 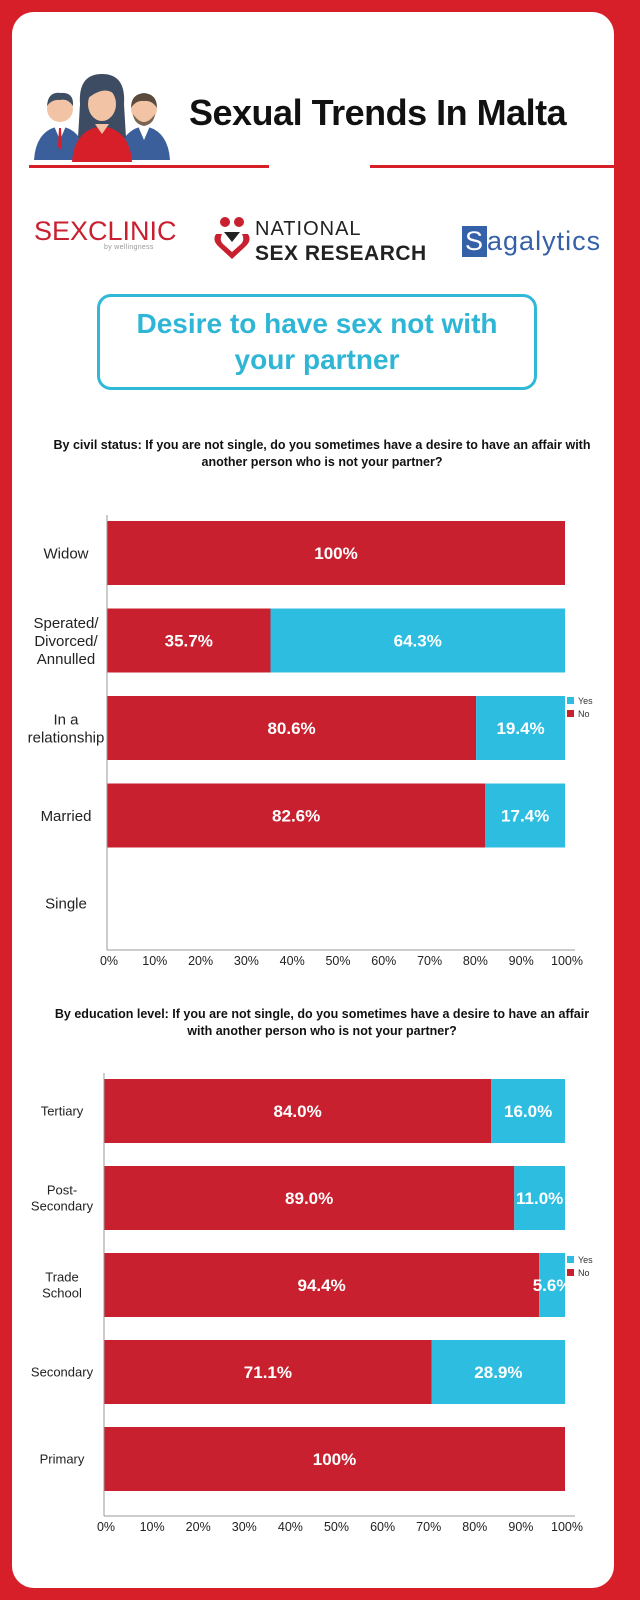 I want to click on data-label-no: 100%, so click(x=335, y=553).